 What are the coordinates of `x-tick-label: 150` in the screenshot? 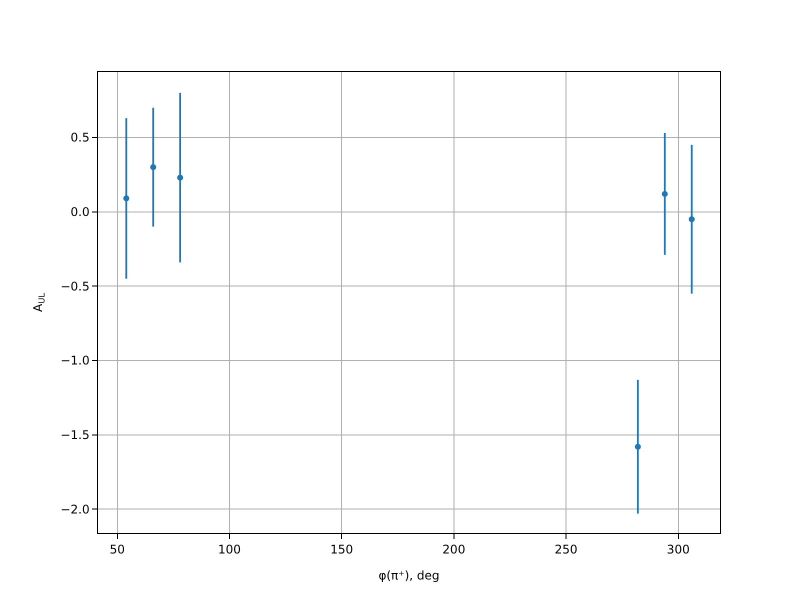 It's located at (342, 549).